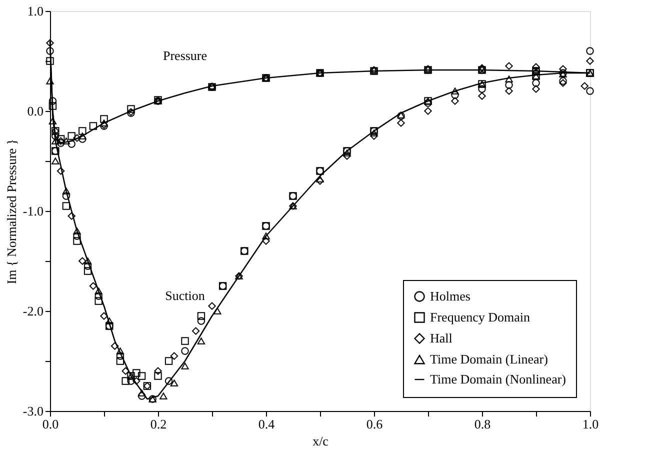 This screenshot has width=649, height=471. What do you see at coordinates (489, 359) in the screenshot?
I see `legend-label: Time Domain (Linear)` at bounding box center [489, 359].